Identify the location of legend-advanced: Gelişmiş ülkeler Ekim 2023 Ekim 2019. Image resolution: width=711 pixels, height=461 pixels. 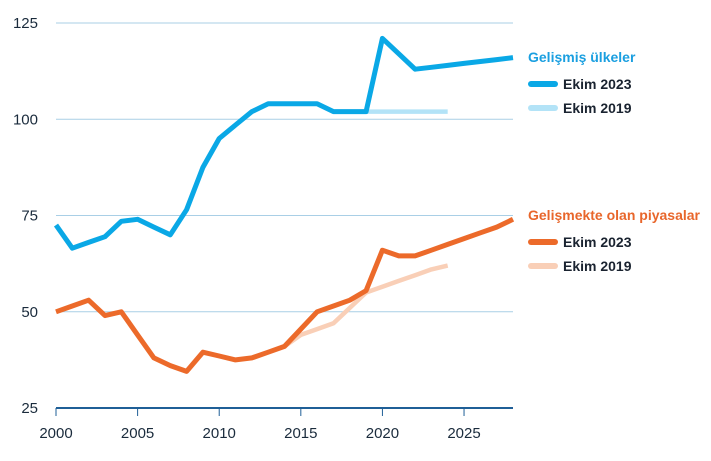
(581, 84).